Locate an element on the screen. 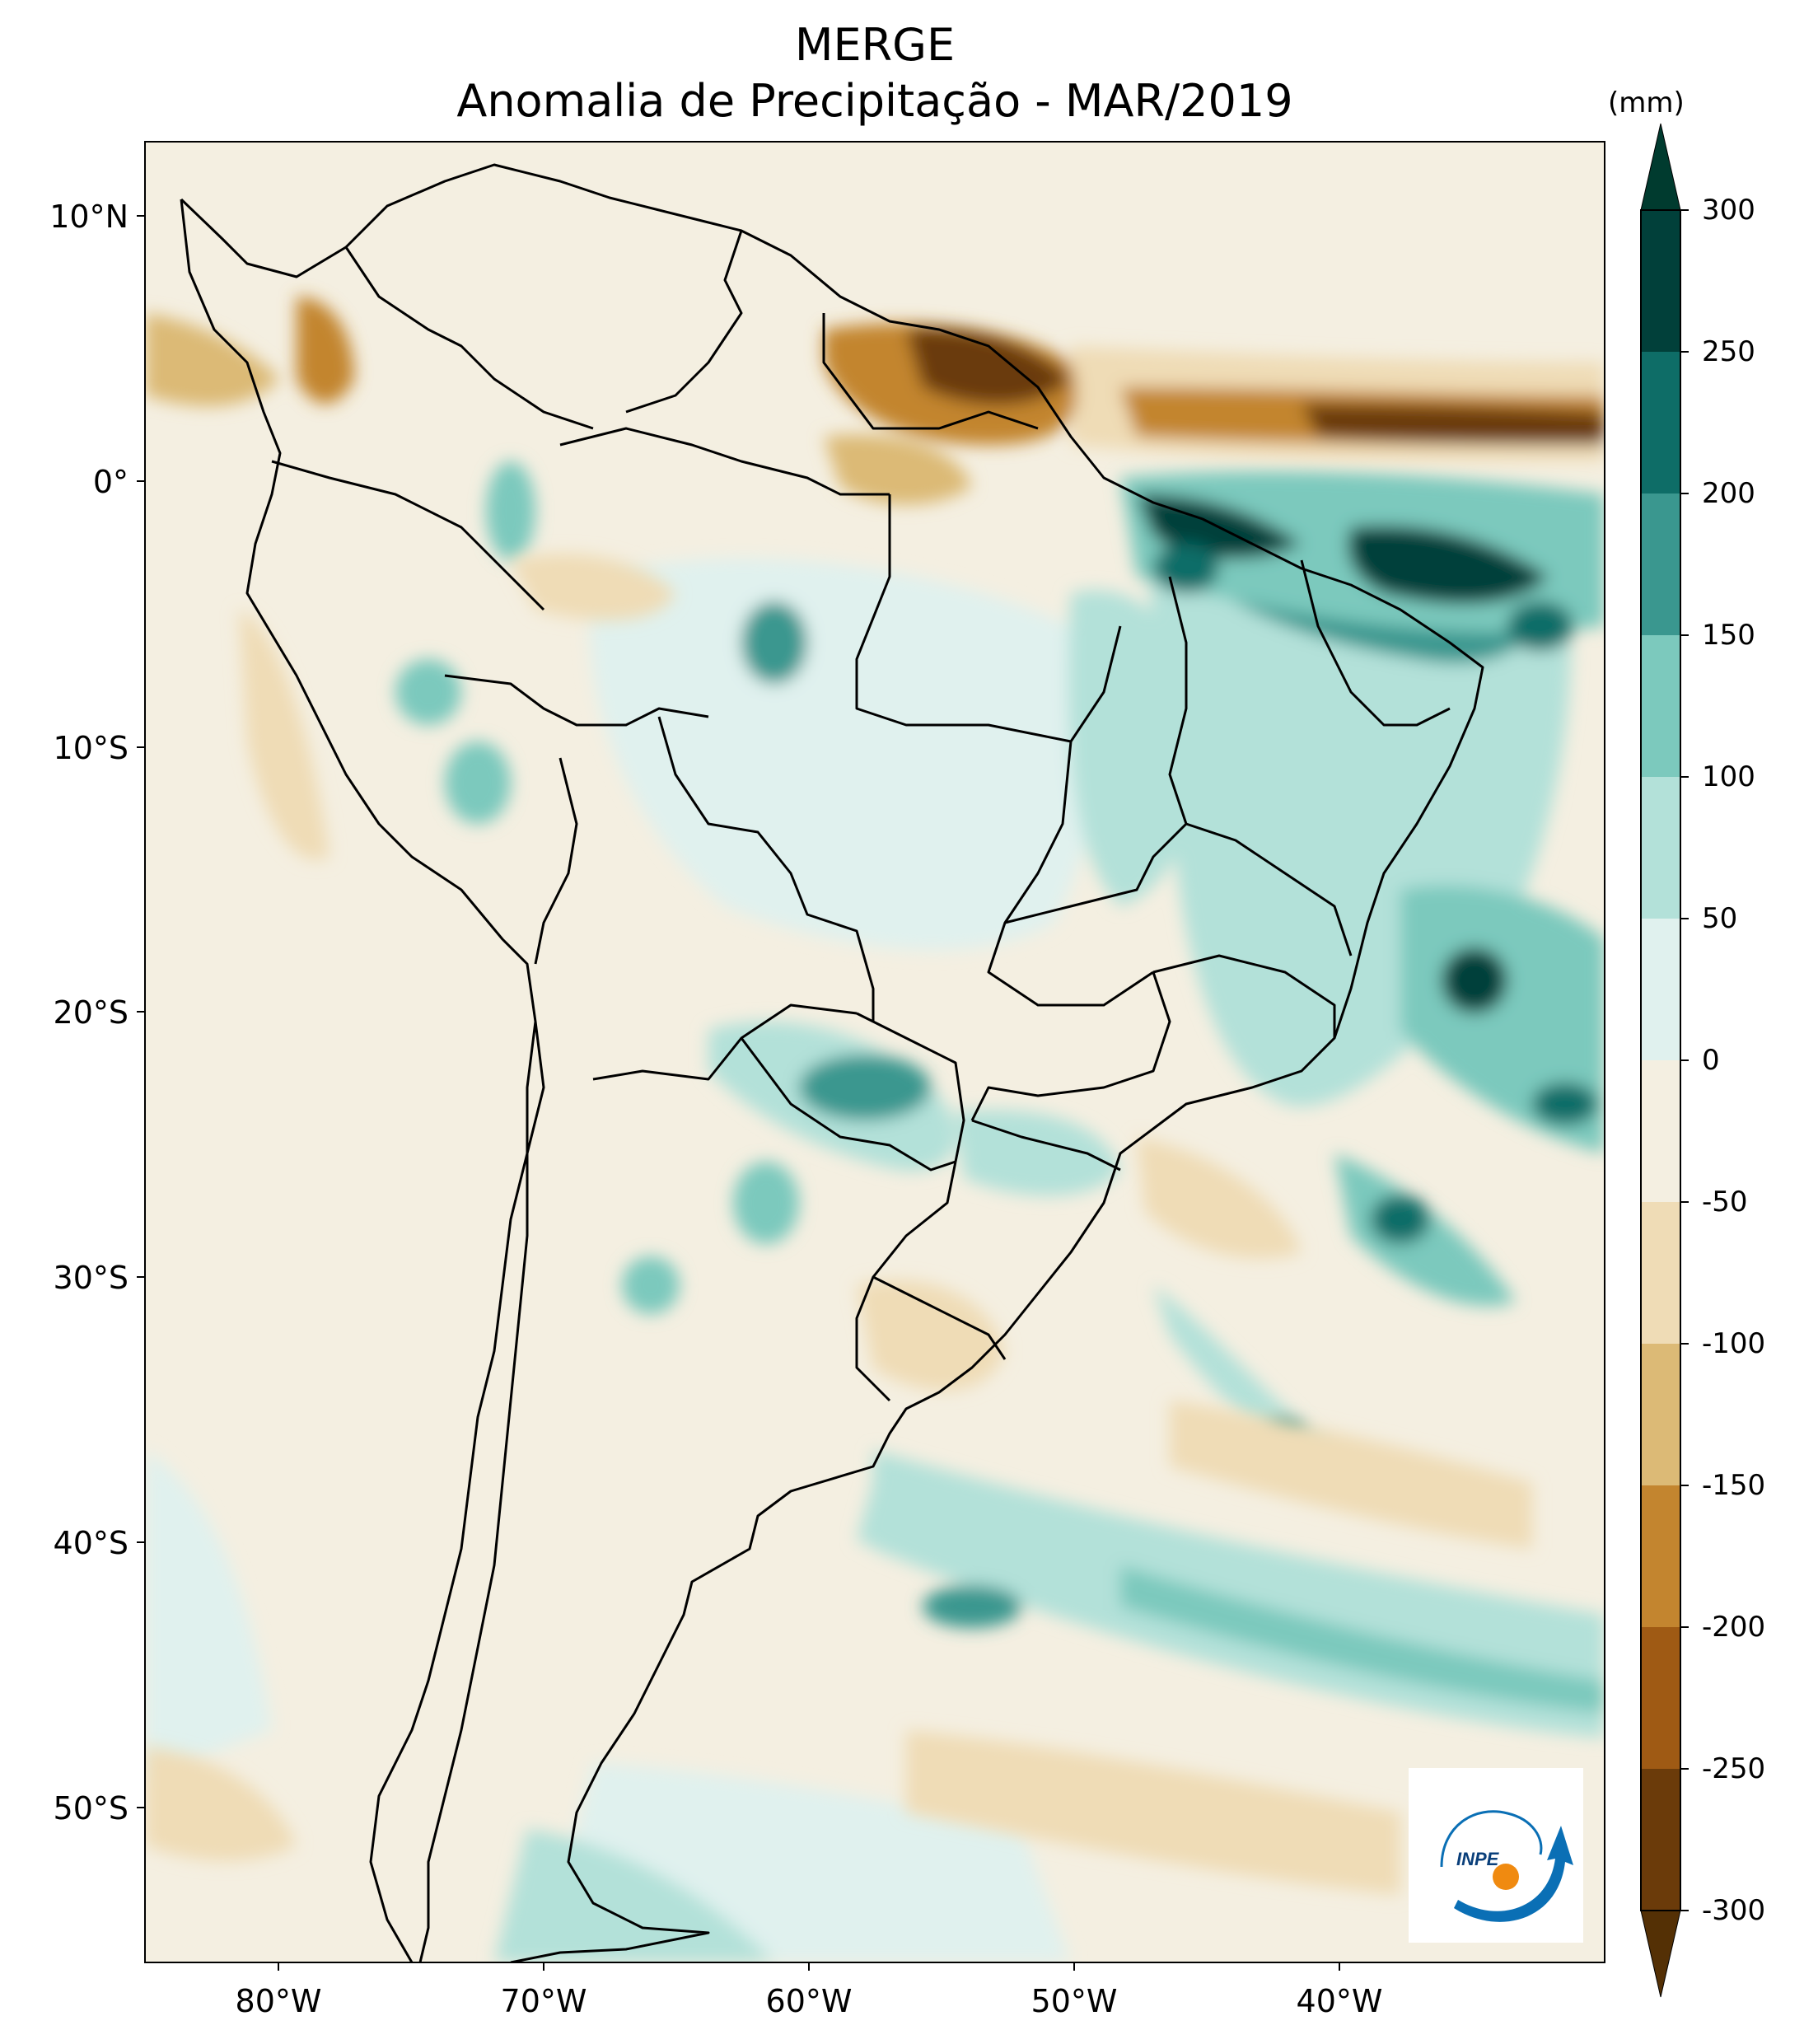  border-paraguay-argentina is located at coordinates (848, 1104).